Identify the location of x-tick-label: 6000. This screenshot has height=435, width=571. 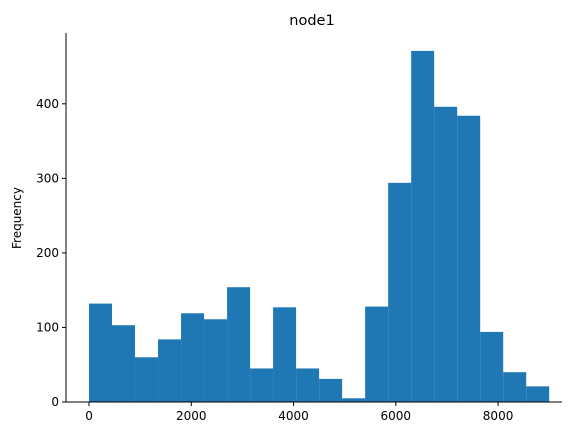
(396, 416).